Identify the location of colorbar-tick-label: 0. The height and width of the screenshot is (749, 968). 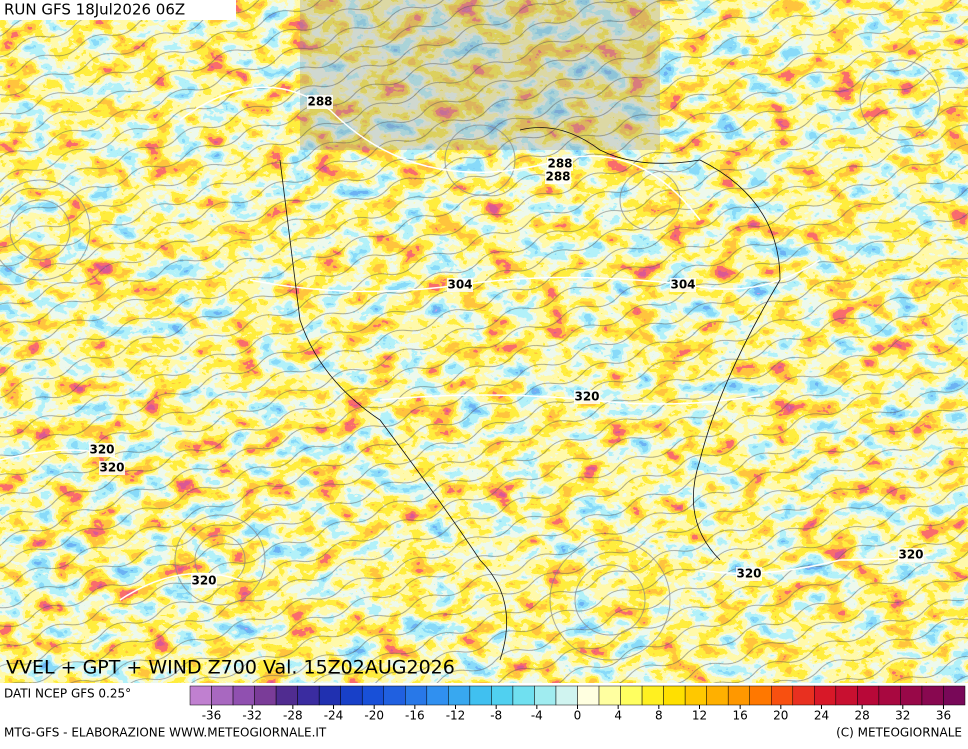
(578, 716).